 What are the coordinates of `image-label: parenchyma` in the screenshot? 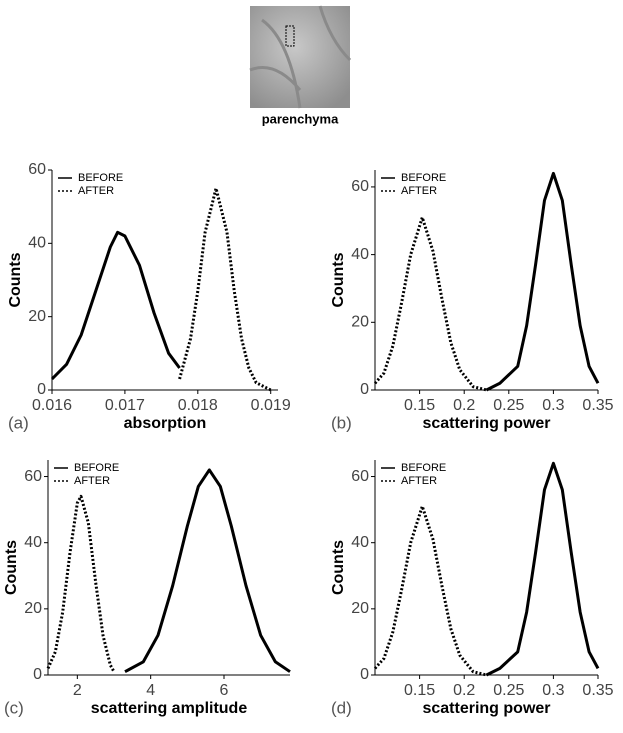 It's located at (300, 118).